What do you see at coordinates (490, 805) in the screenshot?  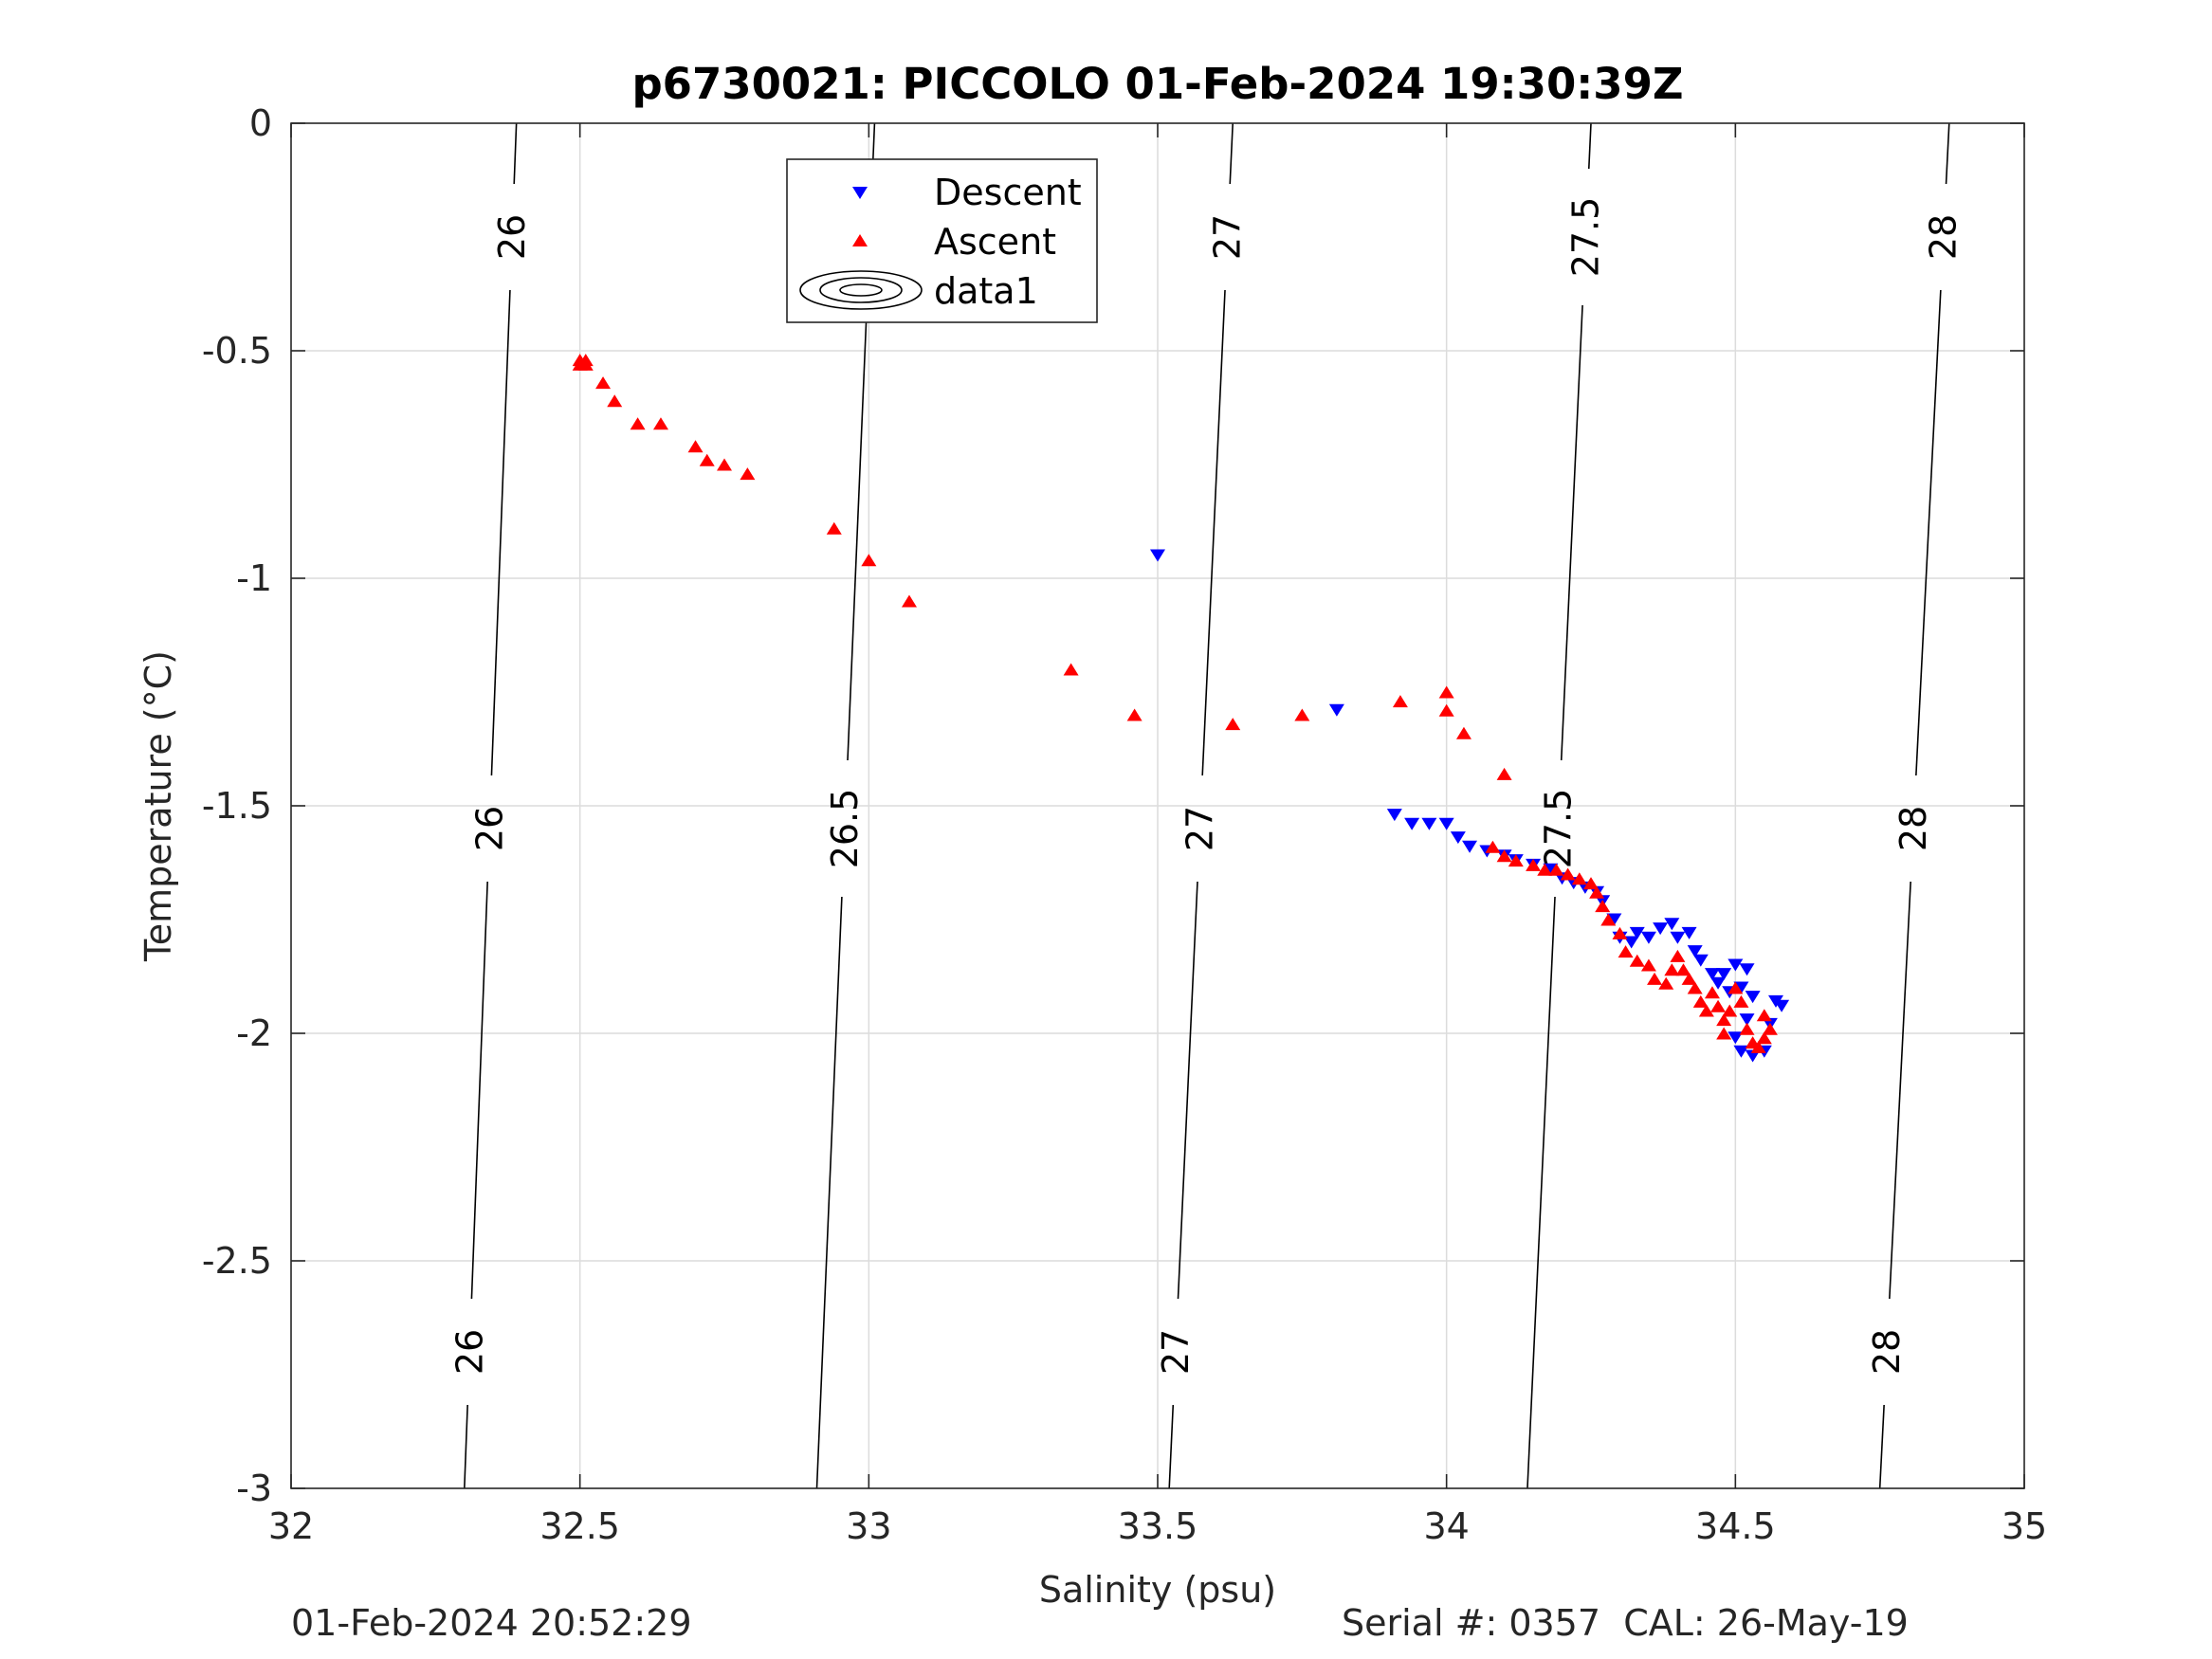 I see `isopycnal-26: 26 26 26` at bounding box center [490, 805].